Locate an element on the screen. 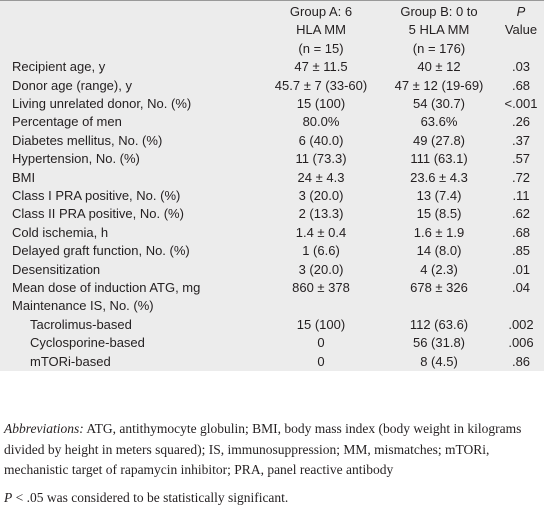 The height and width of the screenshot is (530, 544). row-label: BMI is located at coordinates (24, 177).